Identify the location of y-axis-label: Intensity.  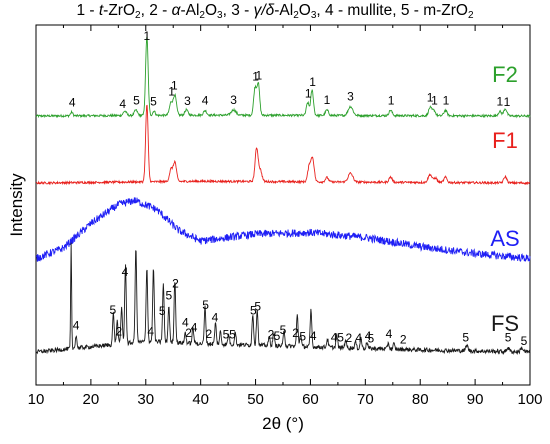
(16, 205).